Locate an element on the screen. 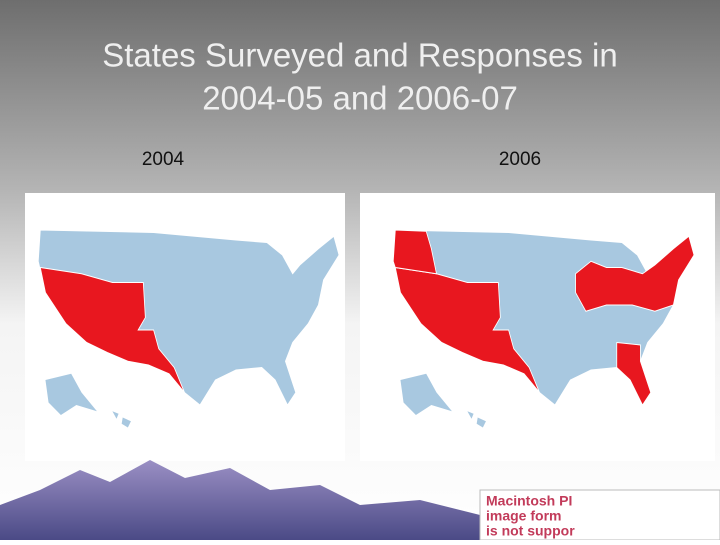 This screenshot has height=545, width=720. title-line-1: States Surveyed and Responses in is located at coordinates (359, 55).